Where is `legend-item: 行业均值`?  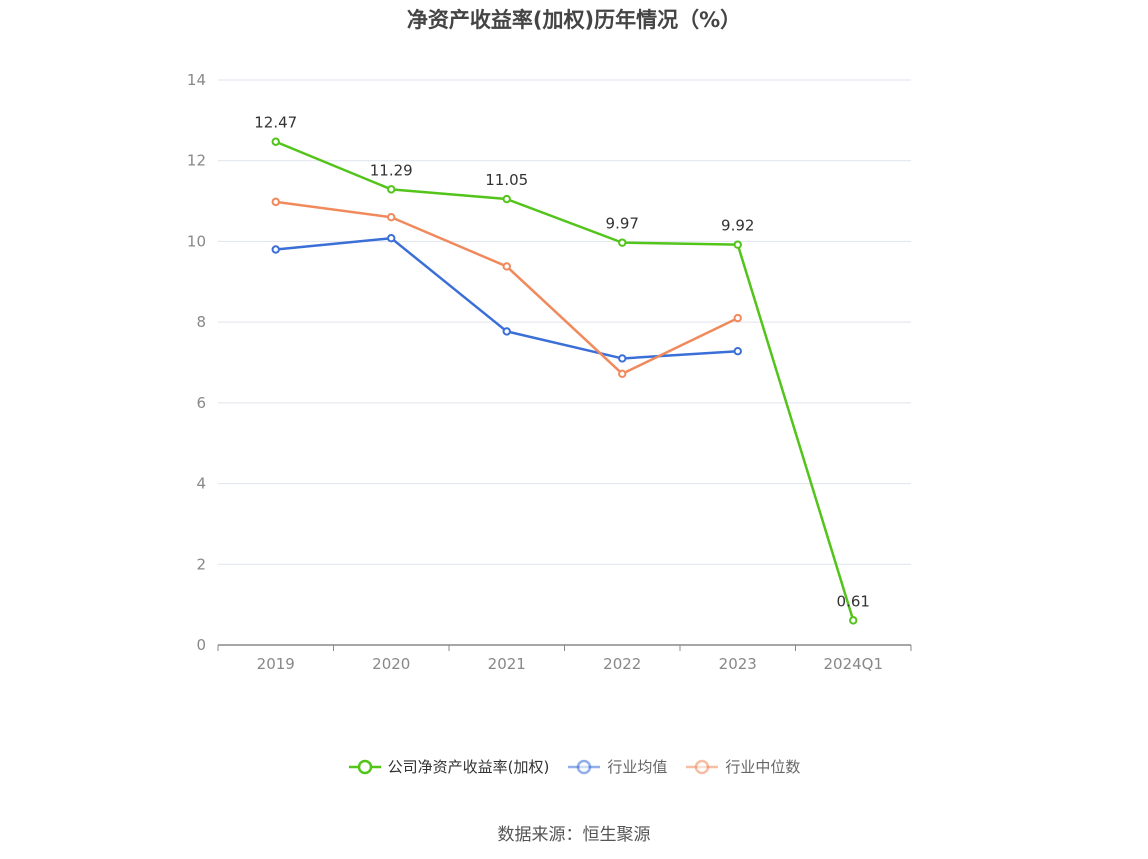 legend-item: 行业均值 is located at coordinates (617, 766).